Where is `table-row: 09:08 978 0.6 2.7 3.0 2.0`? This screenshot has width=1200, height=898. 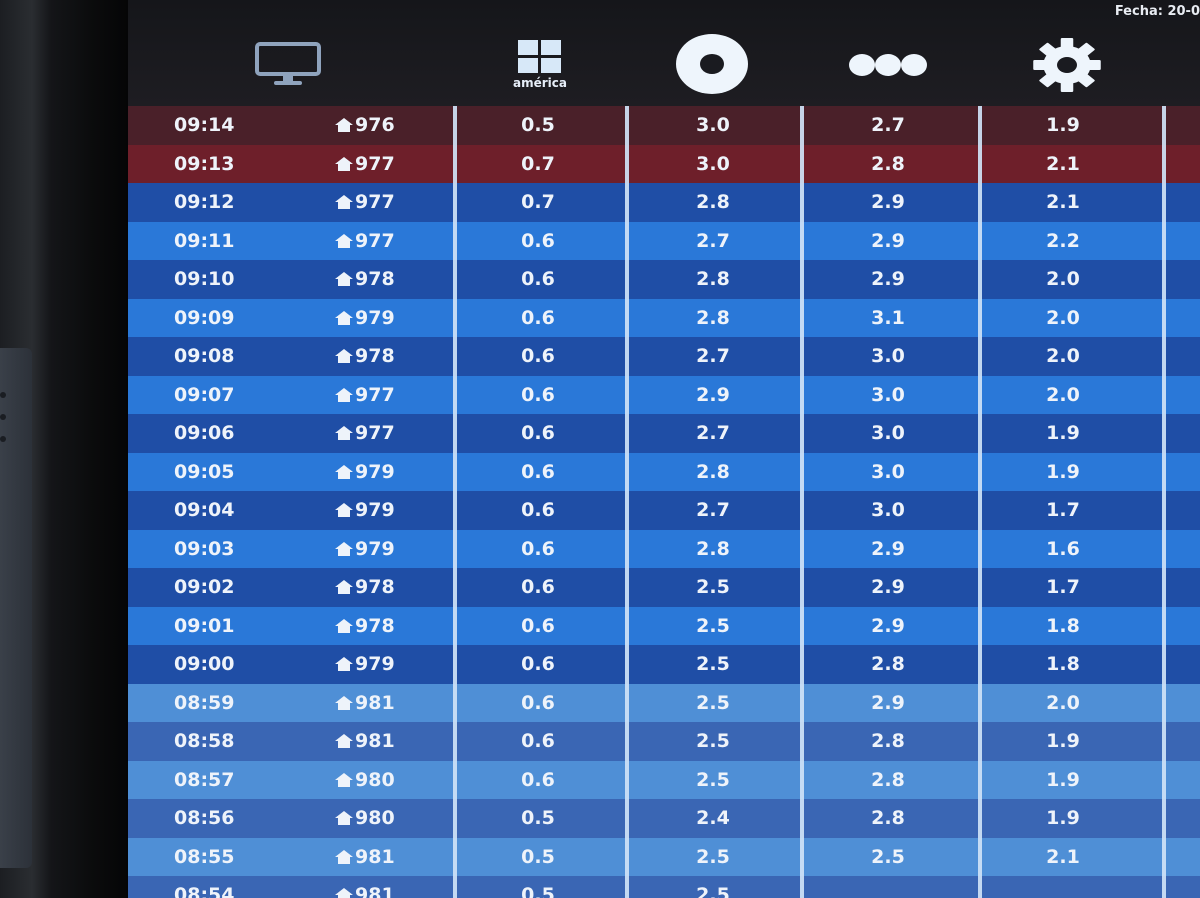
table-row: 09:08 978 0.6 2.7 3.0 2.0 is located at coordinates (664, 356).